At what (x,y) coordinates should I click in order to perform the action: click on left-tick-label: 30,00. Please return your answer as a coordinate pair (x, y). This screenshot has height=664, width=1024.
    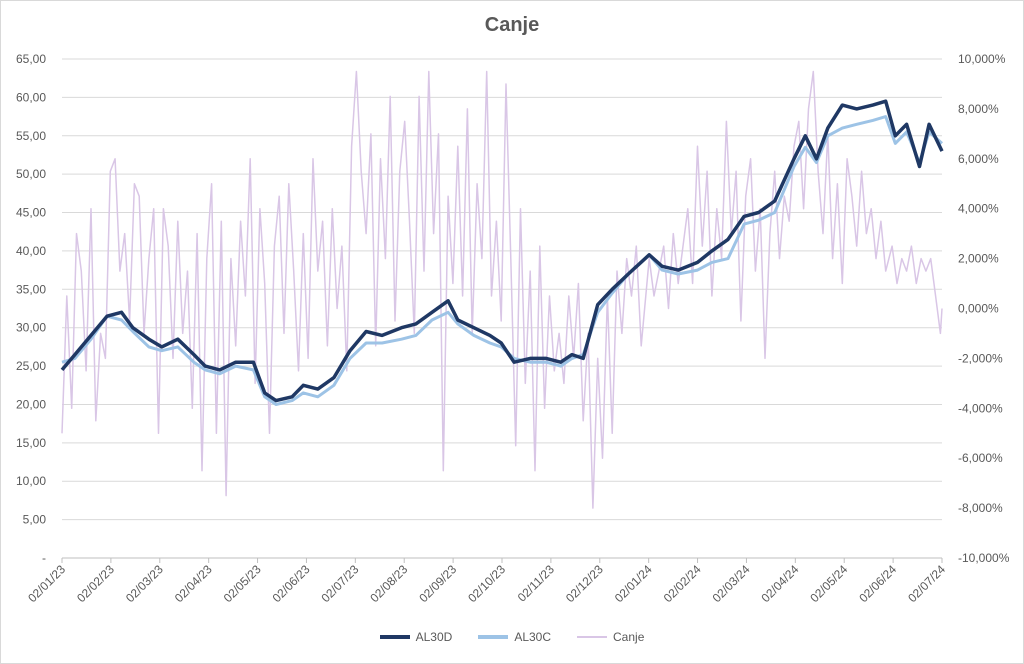
    Looking at the image, I should click on (31, 328).